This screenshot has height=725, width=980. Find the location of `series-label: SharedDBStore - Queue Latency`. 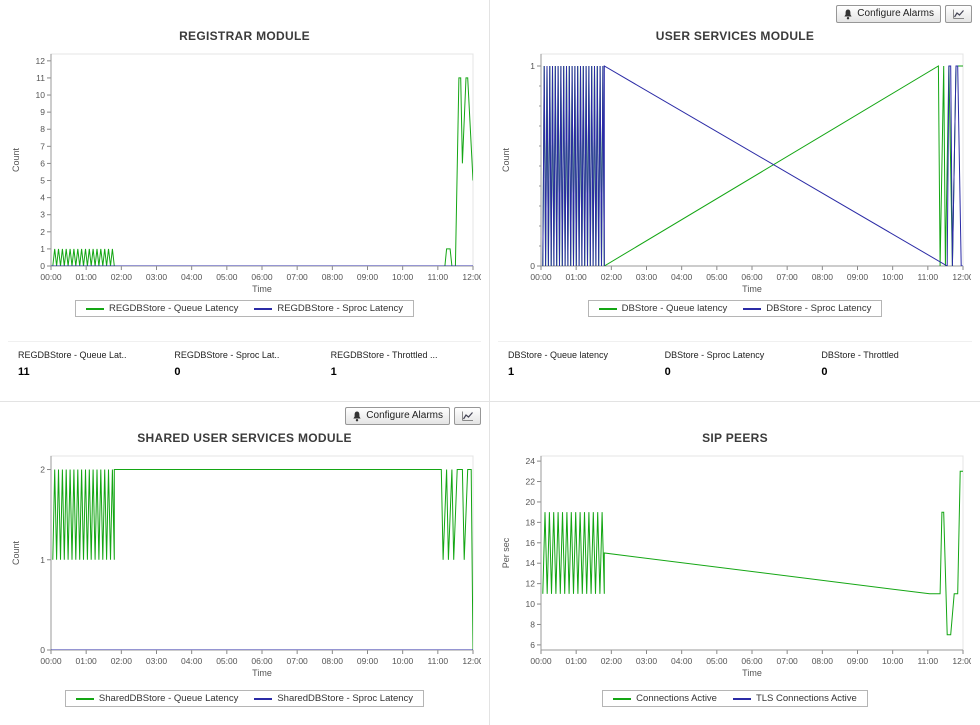

series-label: SharedDBStore - Queue Latency is located at coordinates (168, 698).